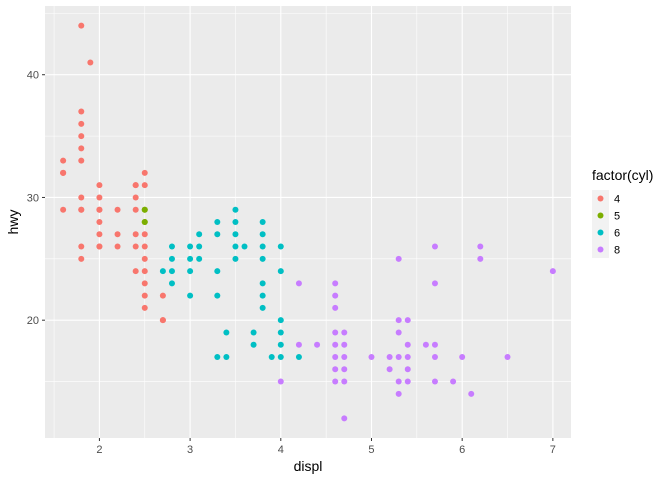 Image resolution: width=672 pixels, height=480 pixels. Describe the element at coordinates (281, 450) in the screenshot. I see `x-tick-label: 4` at that location.